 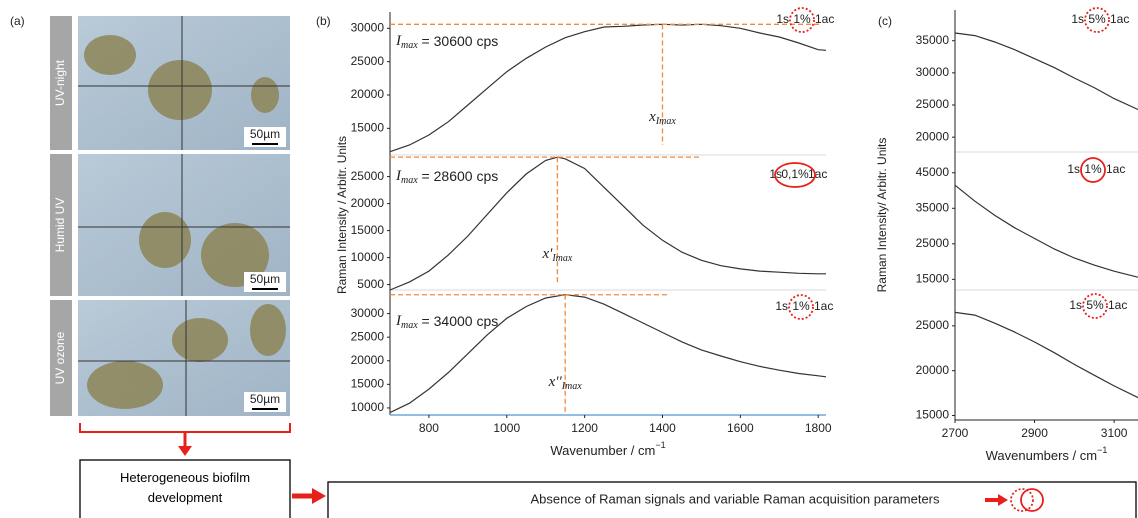 I want to click on x-axis-label: Wavenumber / cm−1, so click(x=607, y=449).